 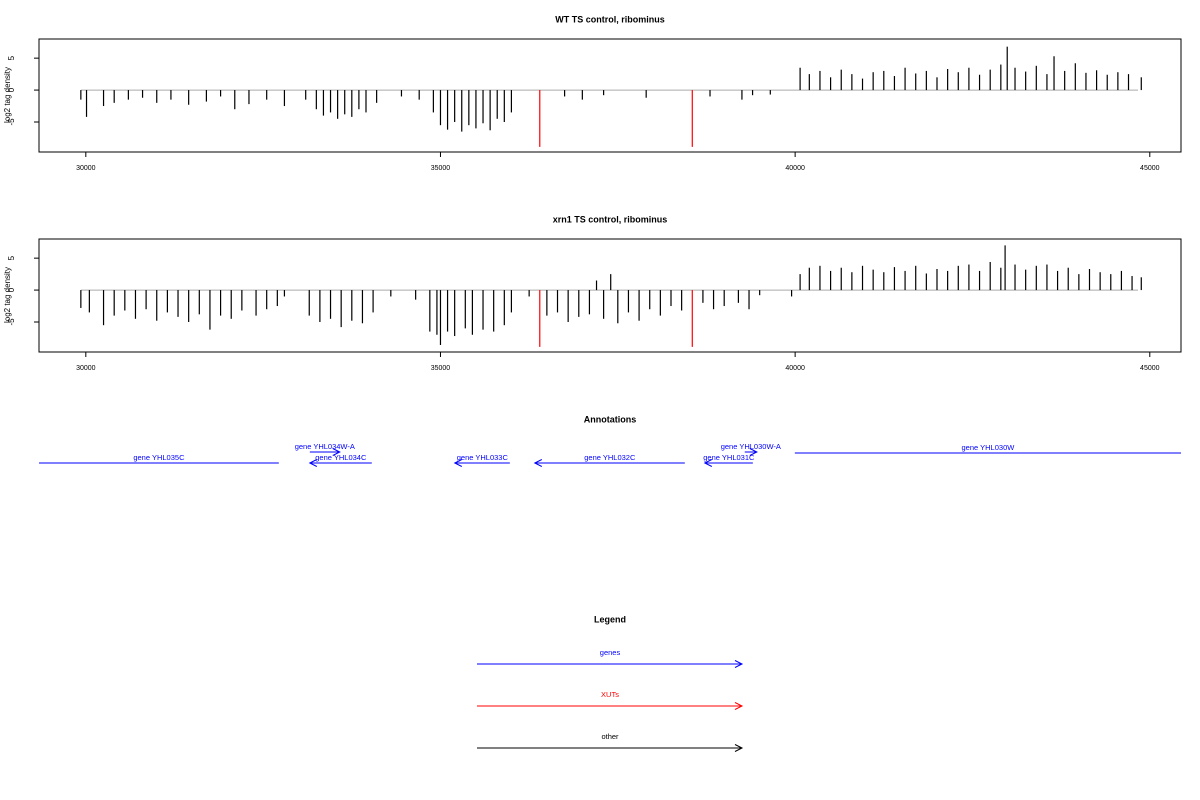 What do you see at coordinates (610, 619) in the screenshot?
I see `legend-title: Legend` at bounding box center [610, 619].